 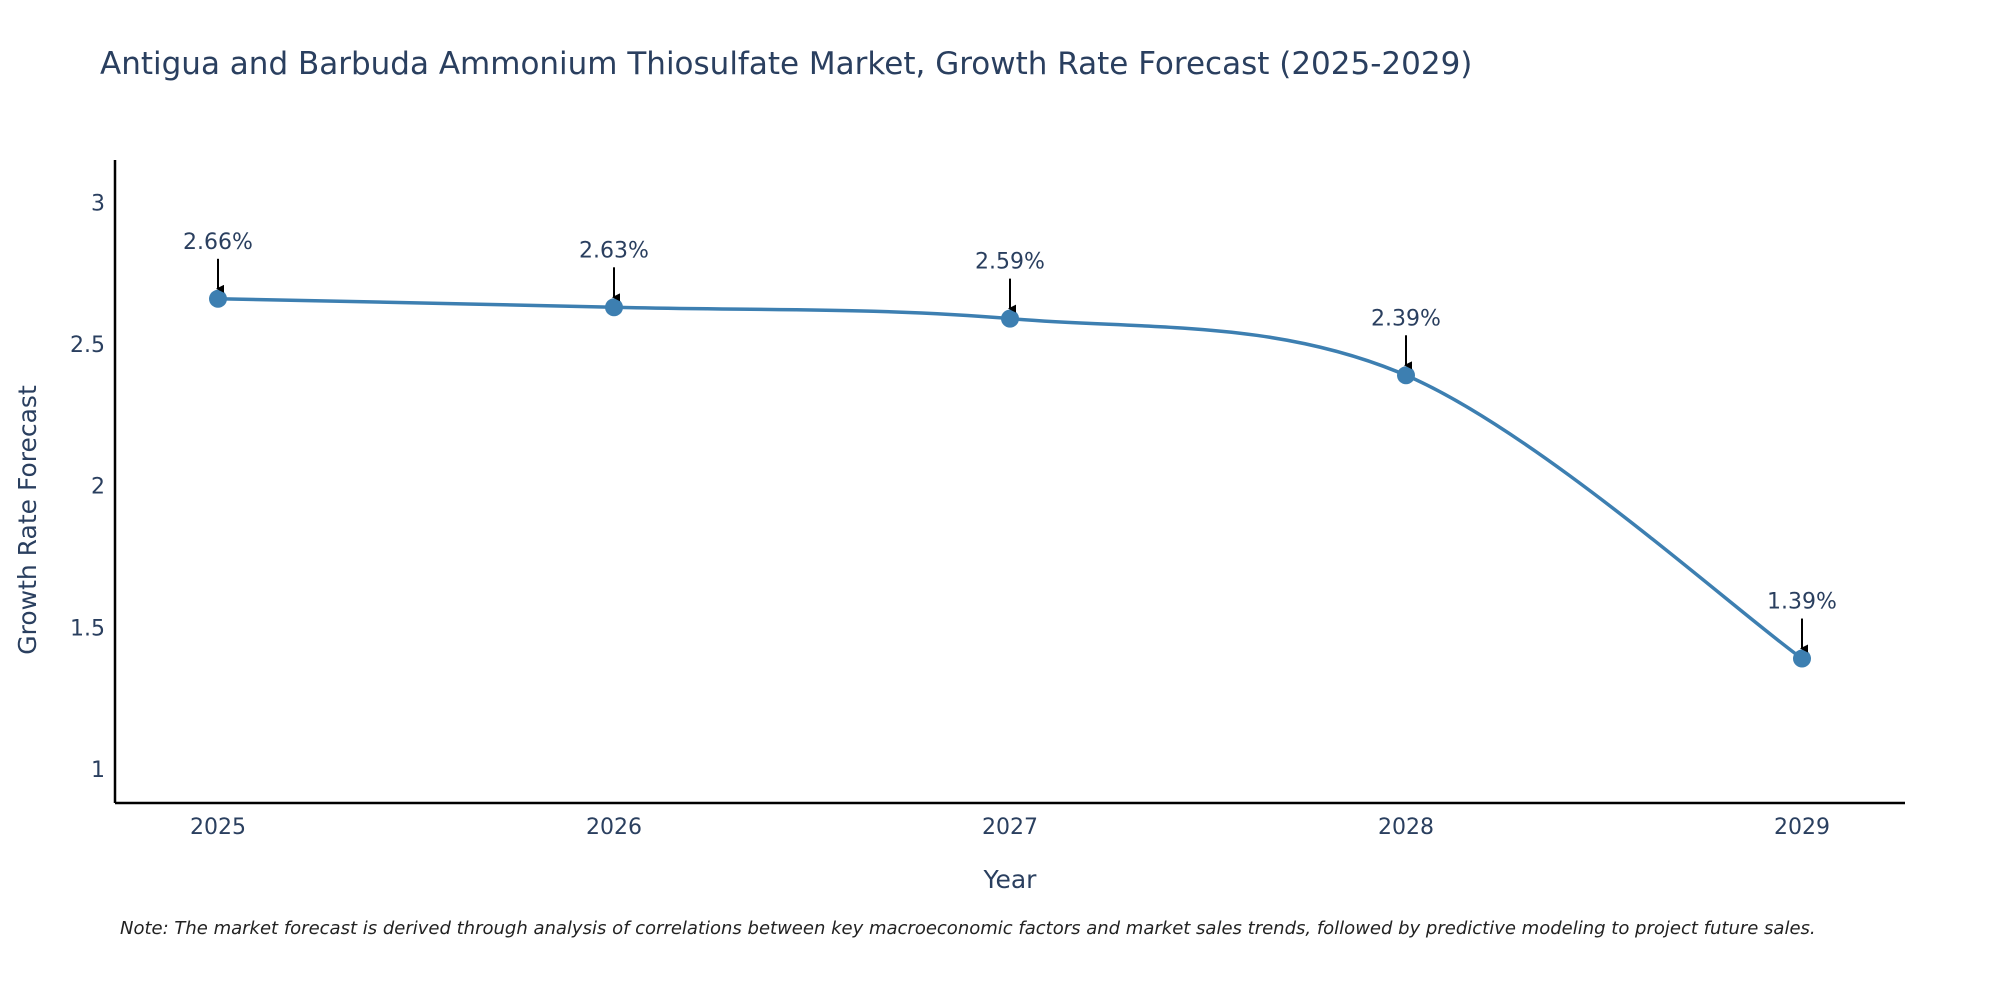 I want to click on x-axis-title: Year, so click(x=1010, y=879).